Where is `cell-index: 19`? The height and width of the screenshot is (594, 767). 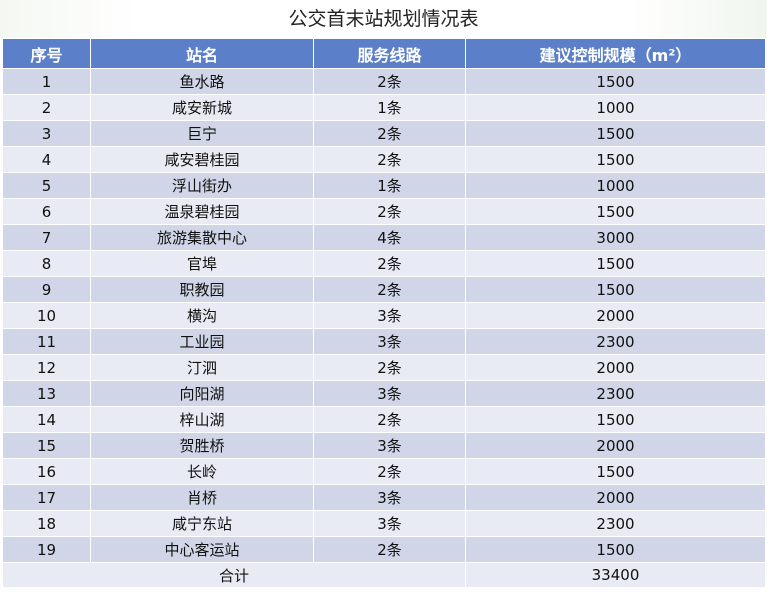
cell-index: 19 is located at coordinates (46, 549).